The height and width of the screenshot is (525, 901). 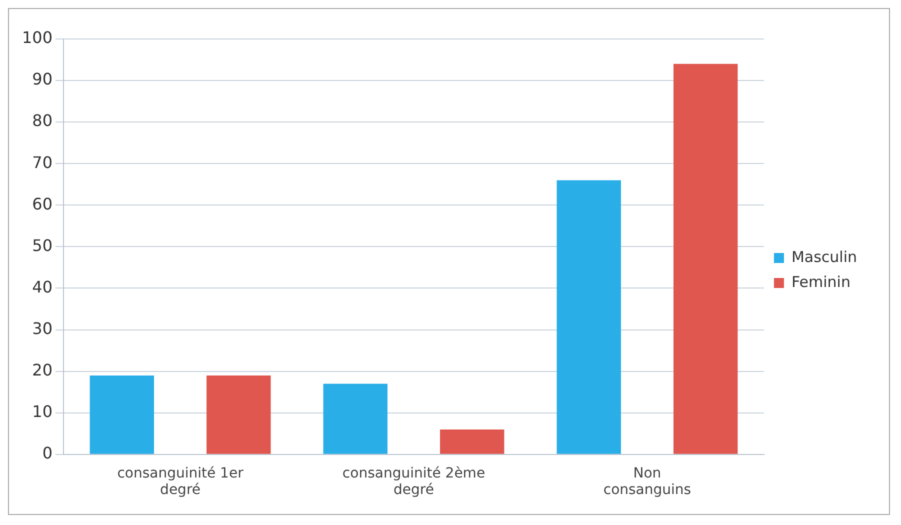 What do you see at coordinates (42, 120) in the screenshot?
I see `y-tick-label: 80` at bounding box center [42, 120].